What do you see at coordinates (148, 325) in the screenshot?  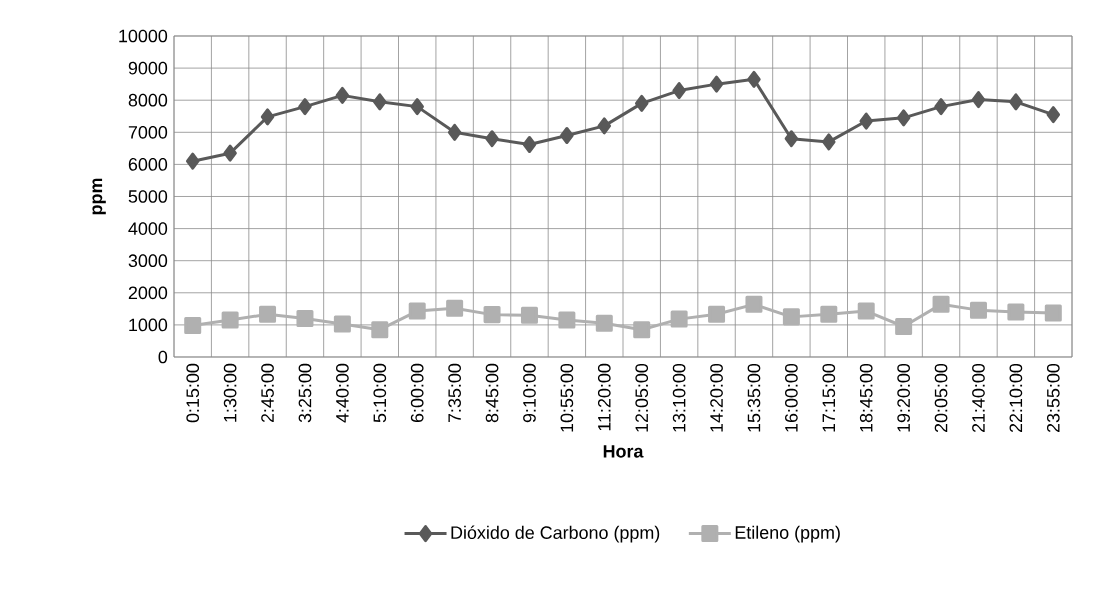 I see `y-tick-label: 1000` at bounding box center [148, 325].